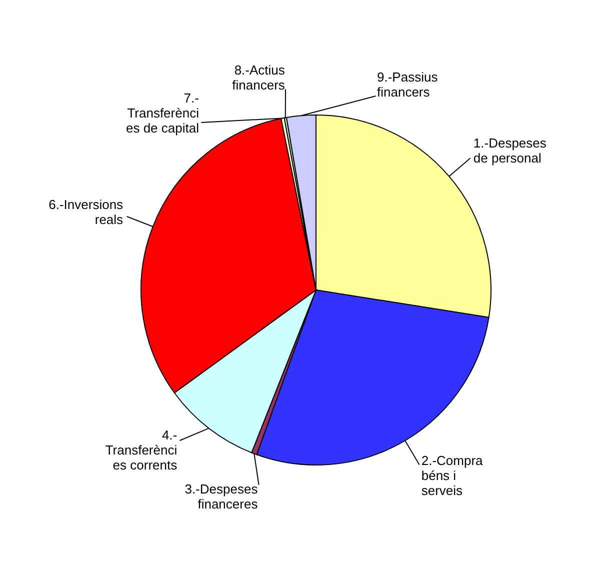  What do you see at coordinates (259, 77) in the screenshot?
I see `slice-label: 8.-Actius financers` at bounding box center [259, 77].